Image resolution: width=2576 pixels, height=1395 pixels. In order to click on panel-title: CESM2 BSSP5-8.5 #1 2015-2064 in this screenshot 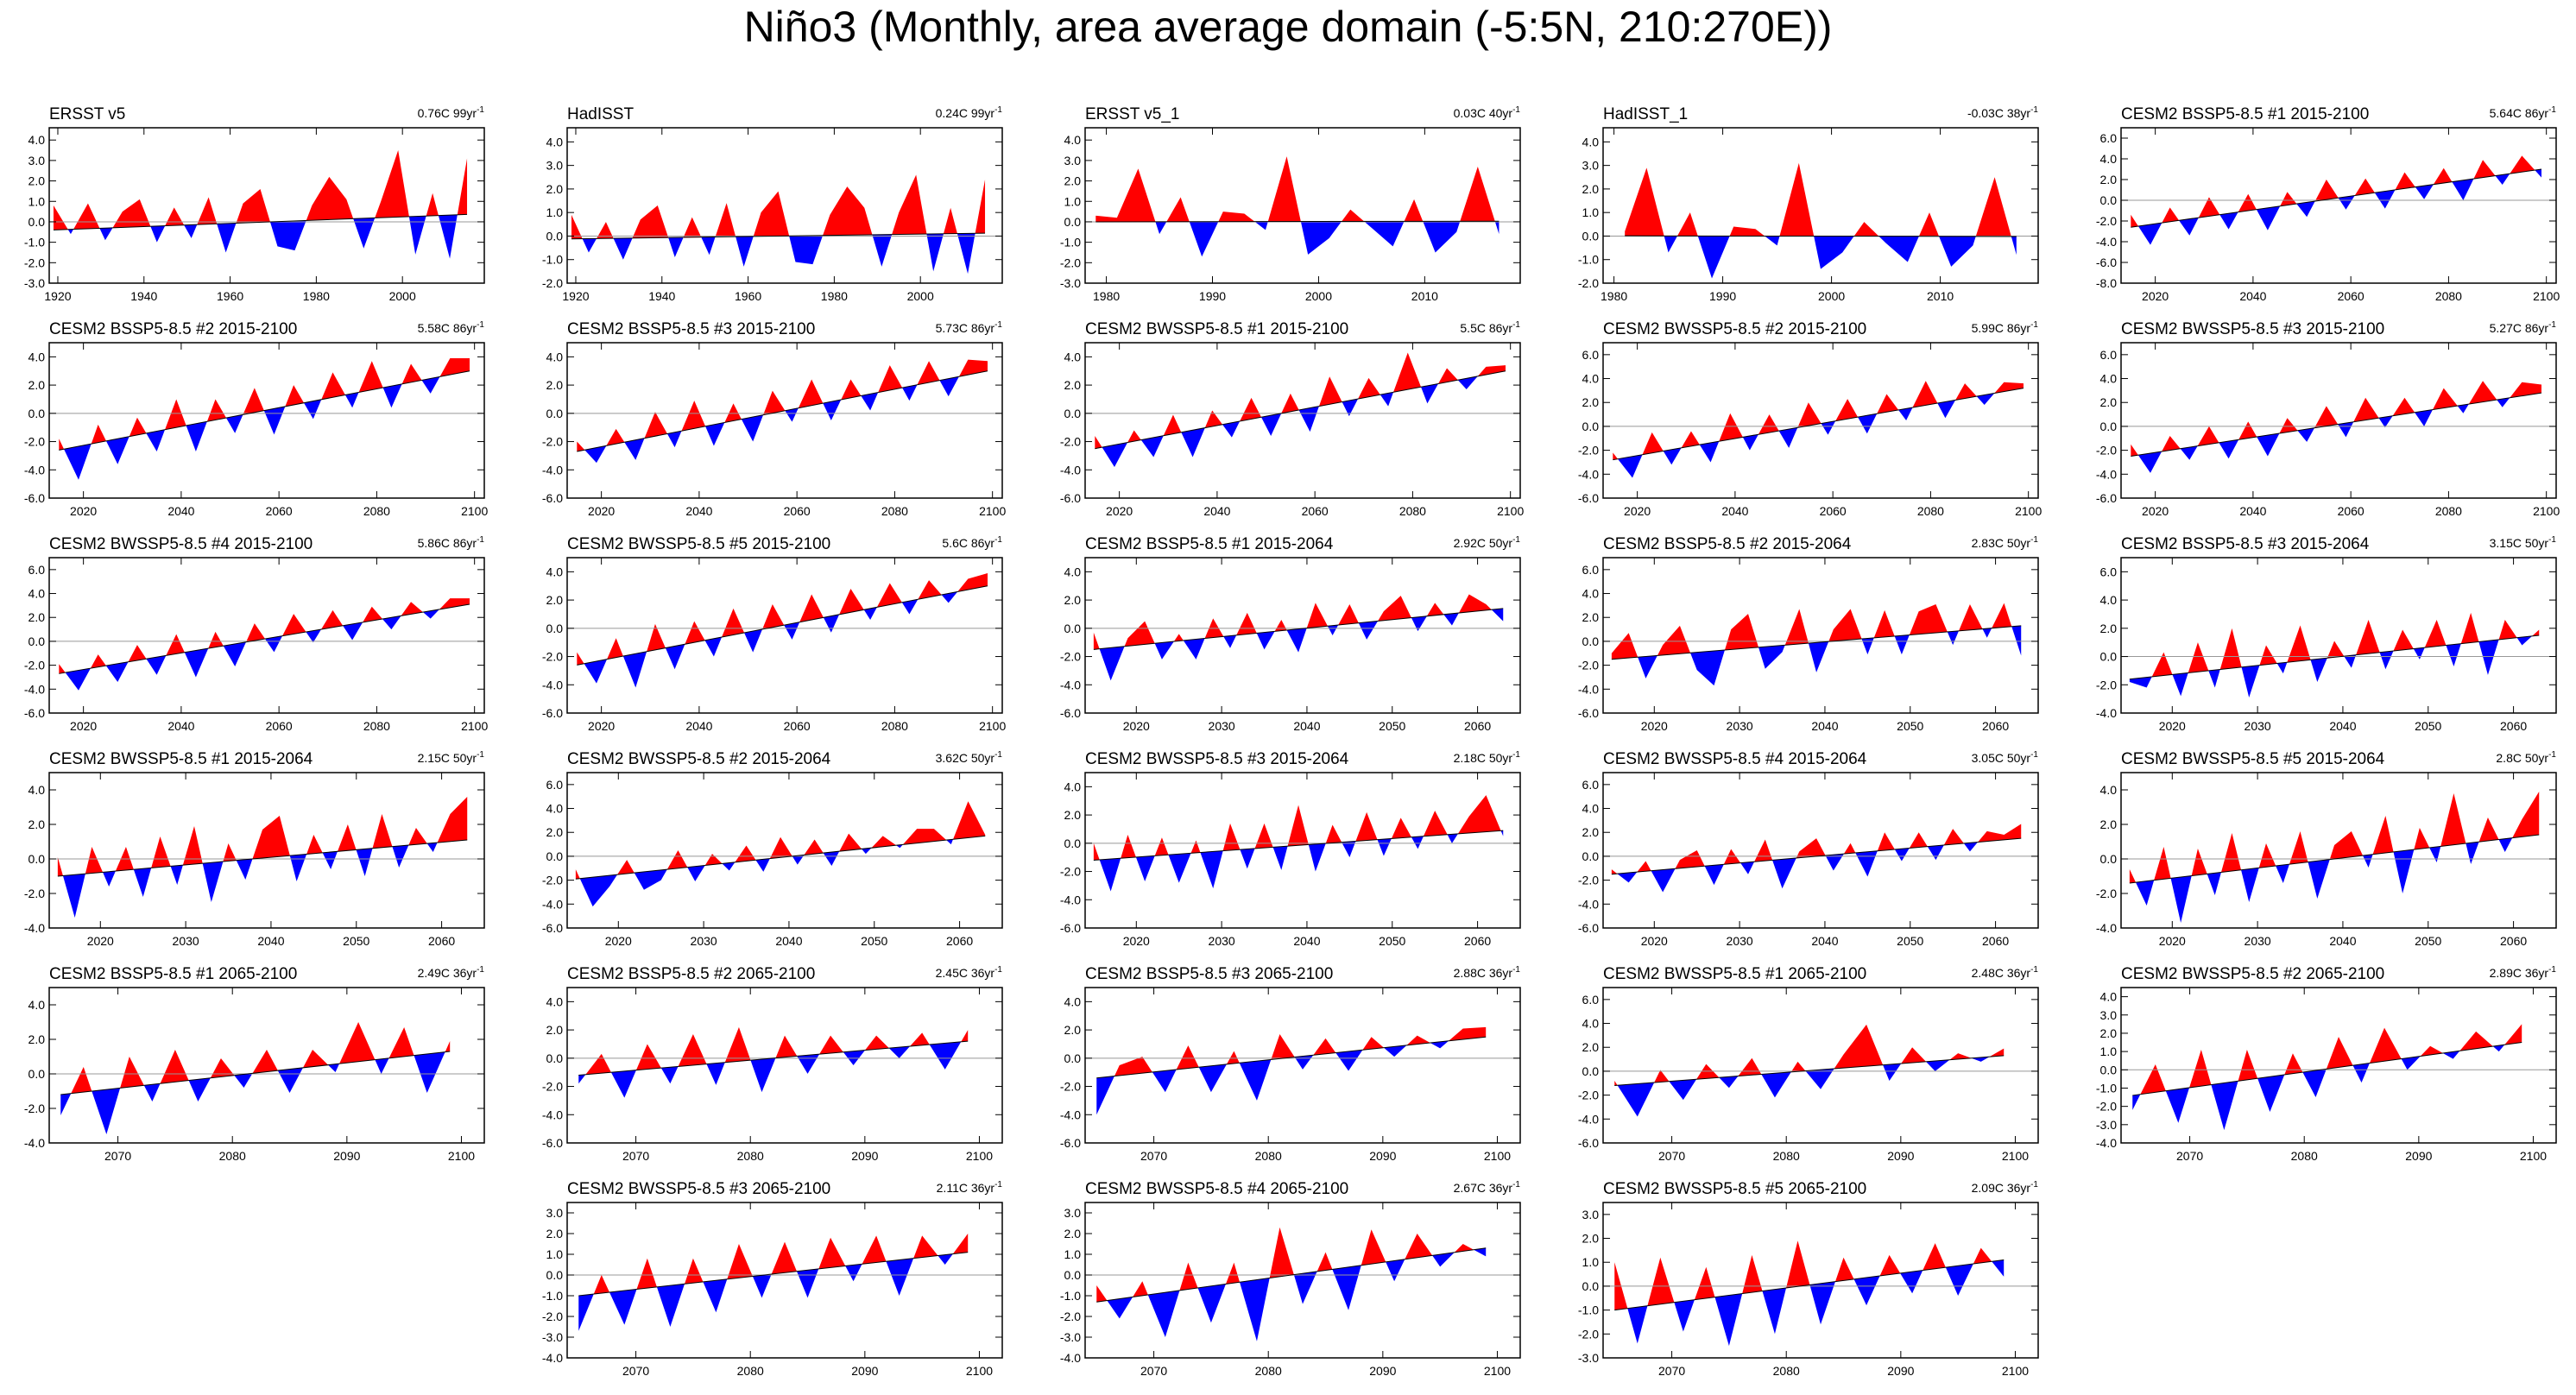, I will do `click(1209, 544)`.